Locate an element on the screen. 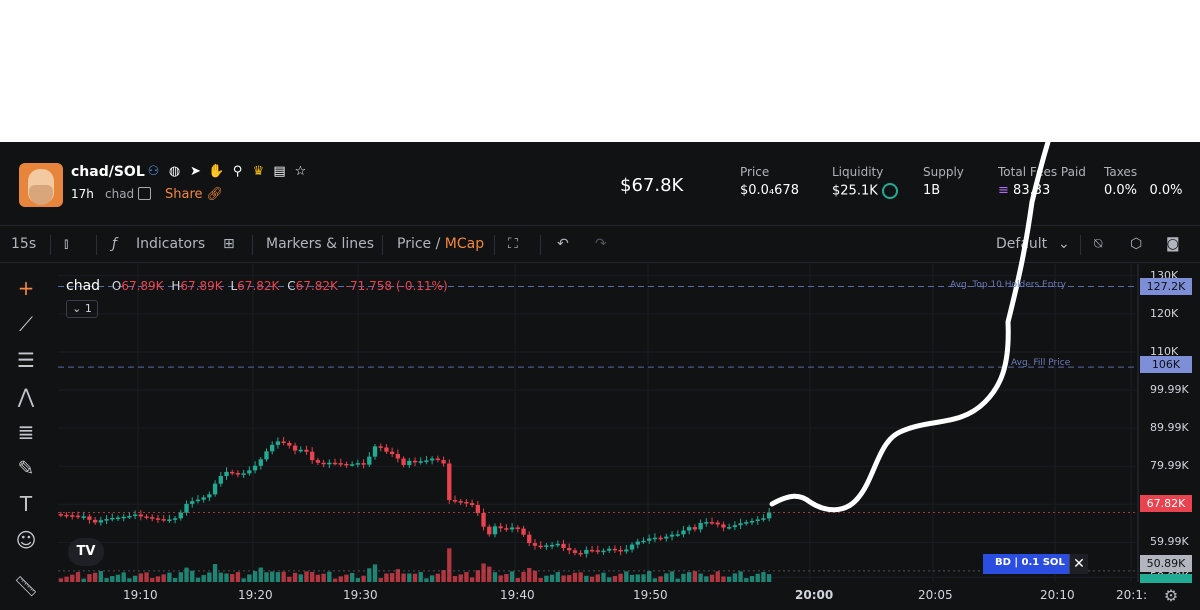  text-icon: T is located at coordinates (26, 504).